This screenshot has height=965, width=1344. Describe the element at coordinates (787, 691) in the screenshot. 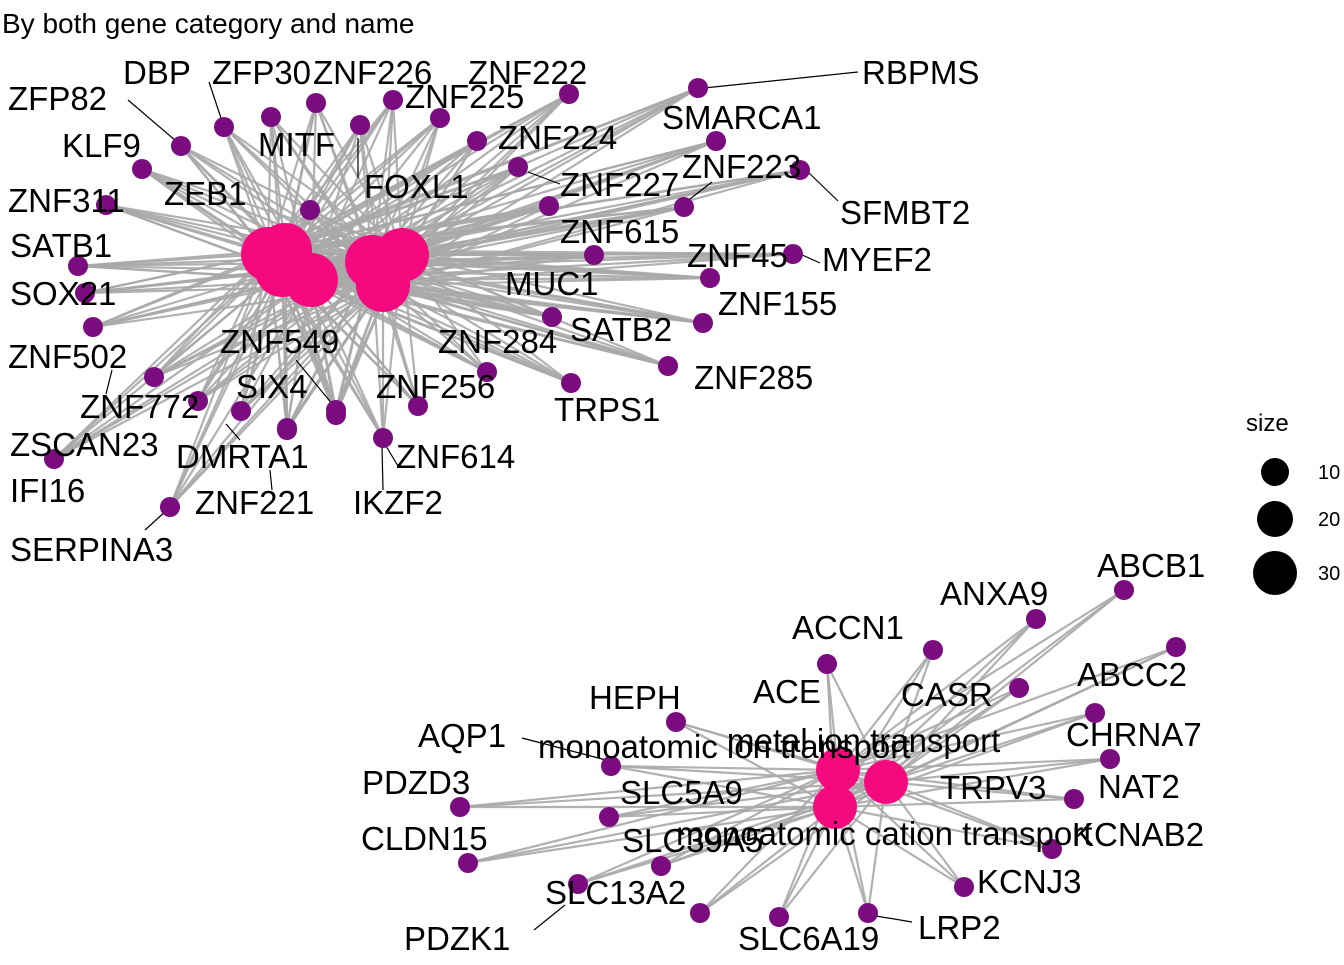

I see `gene-label: ACE` at that location.